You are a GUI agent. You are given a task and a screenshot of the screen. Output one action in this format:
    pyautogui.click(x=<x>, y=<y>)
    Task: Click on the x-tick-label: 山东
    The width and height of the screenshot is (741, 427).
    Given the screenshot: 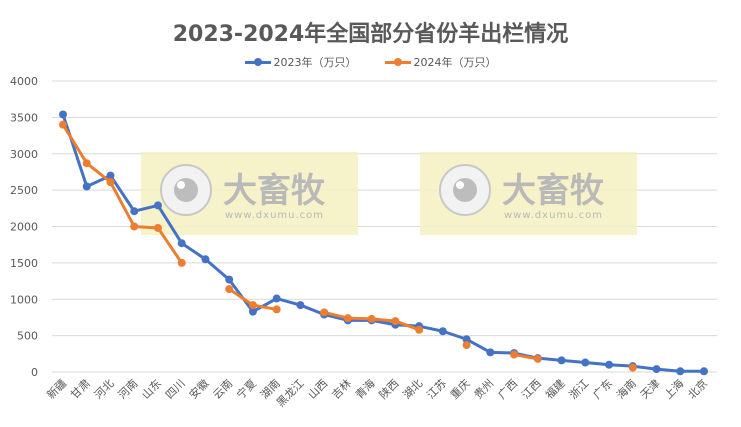 What is the action you would take?
    pyautogui.click(x=151, y=389)
    